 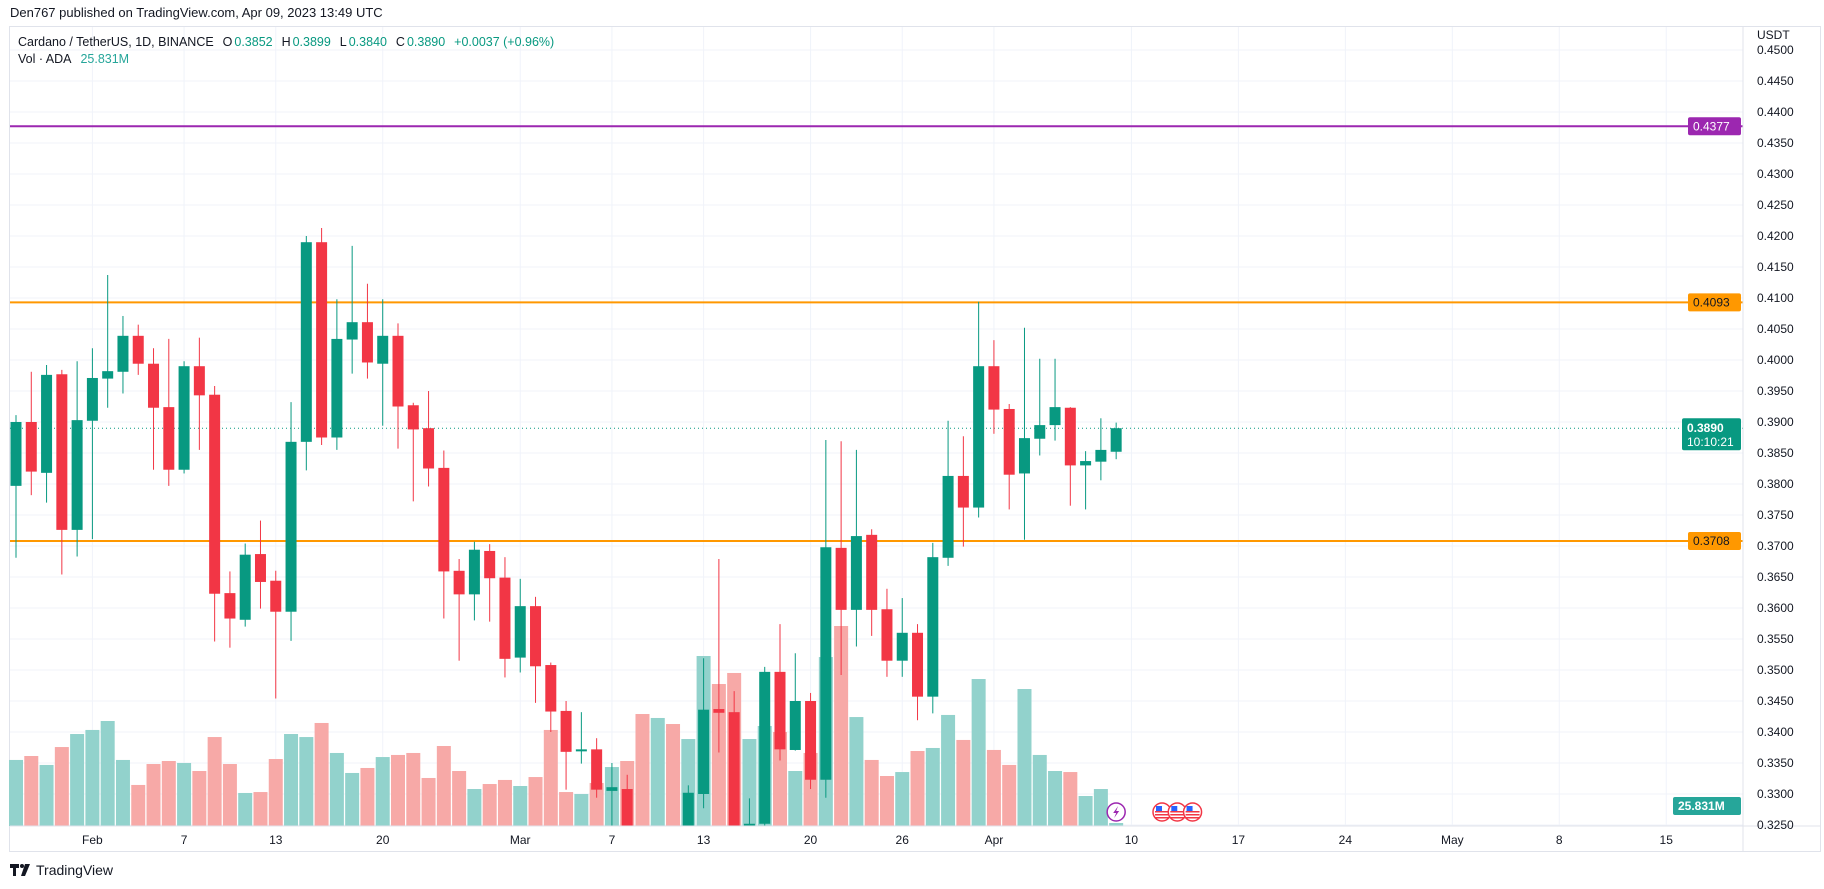 I want to click on price-tick-label: 0.3600, so click(x=1775, y=608).